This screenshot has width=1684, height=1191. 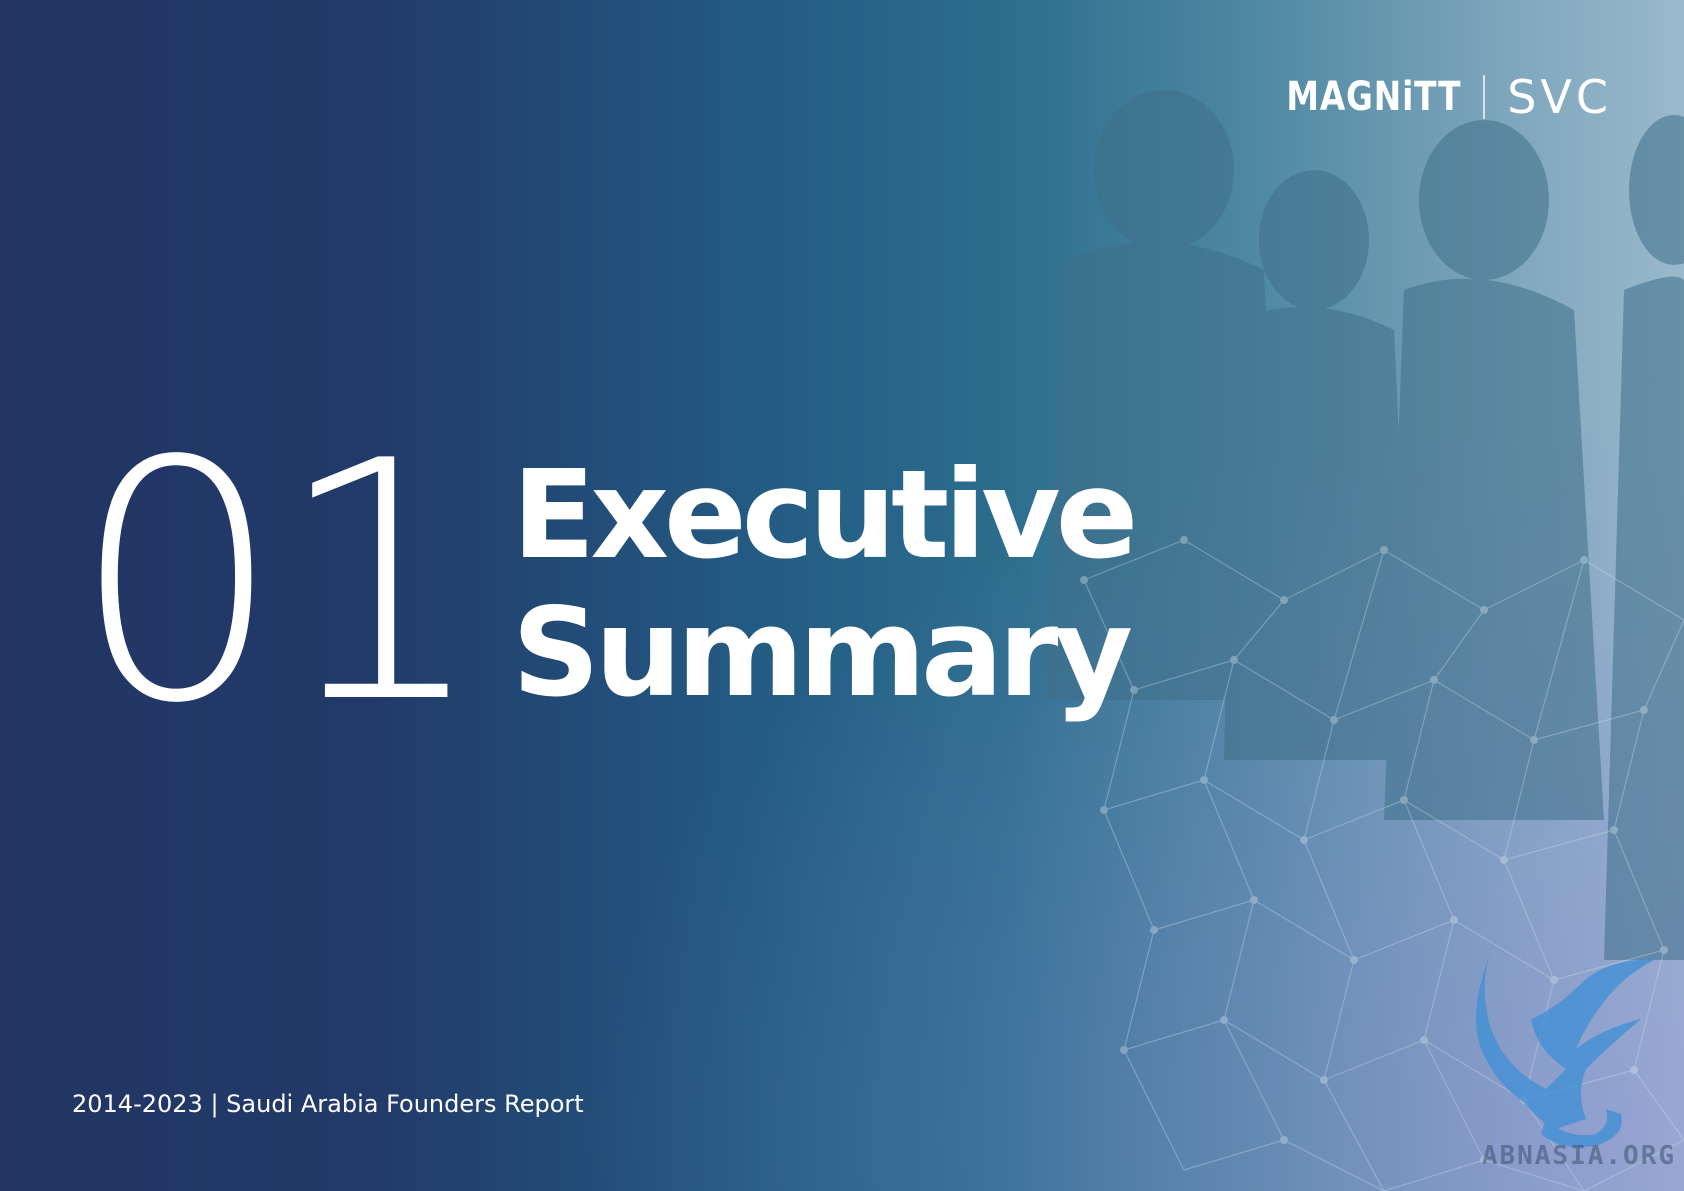 I want to click on magnitt-logo: MAGNiTT, so click(x=1374, y=97).